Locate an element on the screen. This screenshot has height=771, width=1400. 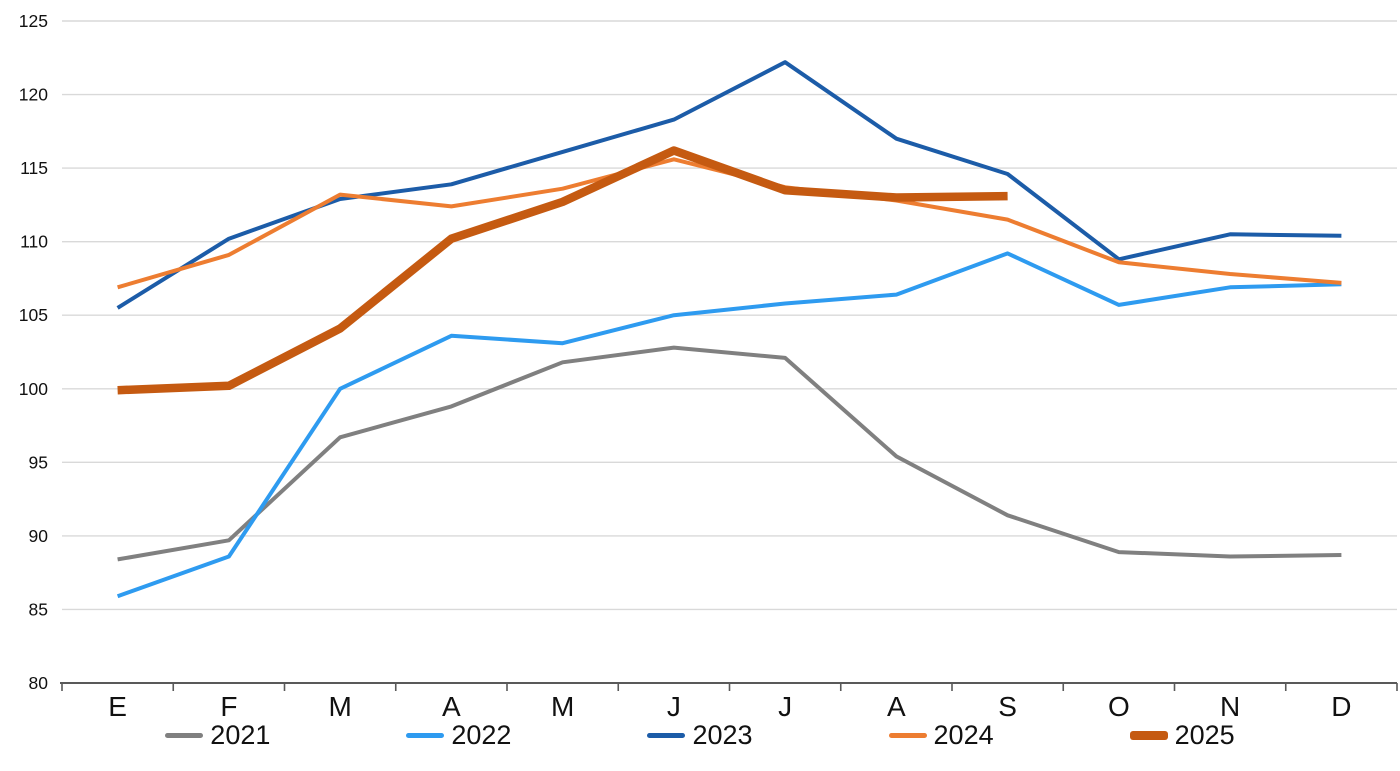
legend-item-2023: 2023 is located at coordinates (700, 735).